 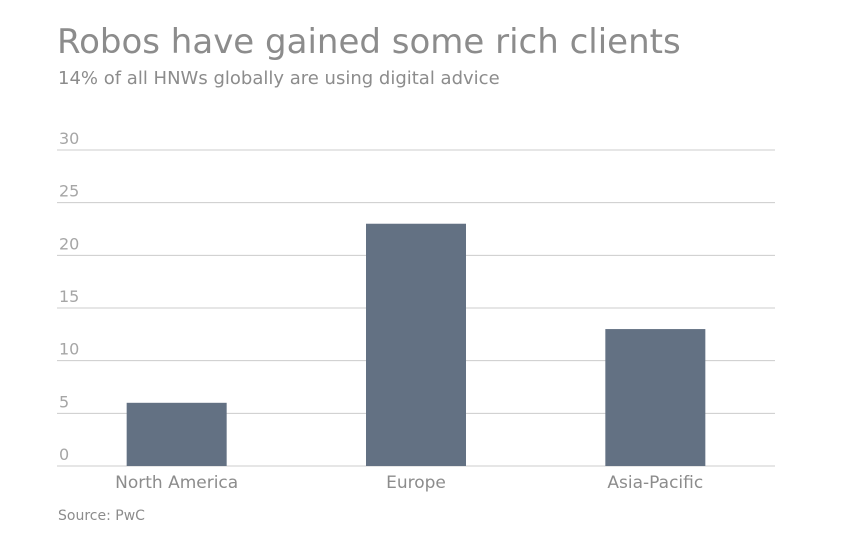 I want to click on source-note: Source: PwC, so click(x=101, y=516).